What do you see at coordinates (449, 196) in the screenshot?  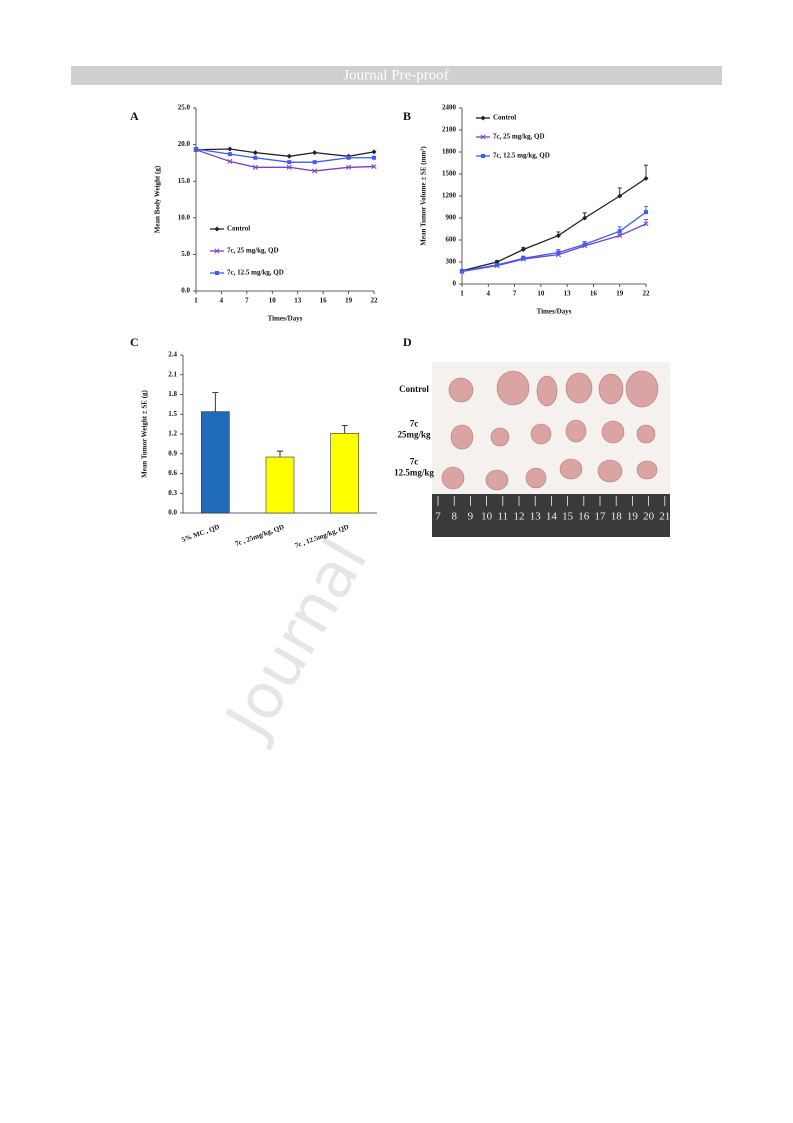 I see `y-tick-label: 1200` at bounding box center [449, 196].